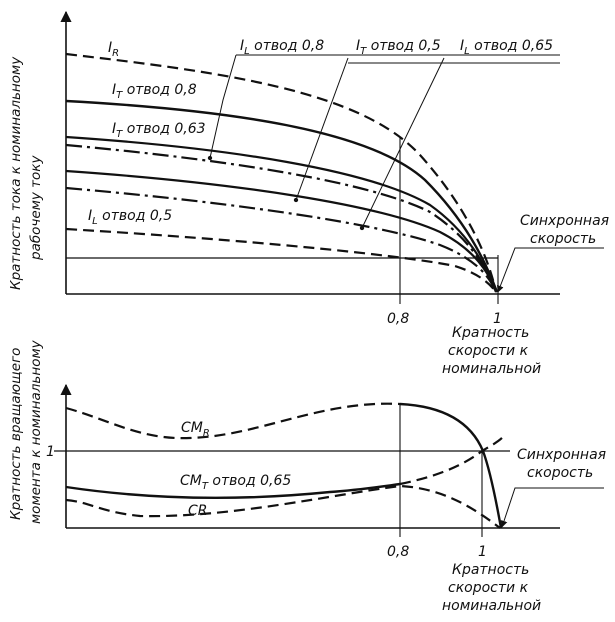 The width and height of the screenshot is (615, 622). I want to click on top-x-tick-1: 1, so click(497, 319).